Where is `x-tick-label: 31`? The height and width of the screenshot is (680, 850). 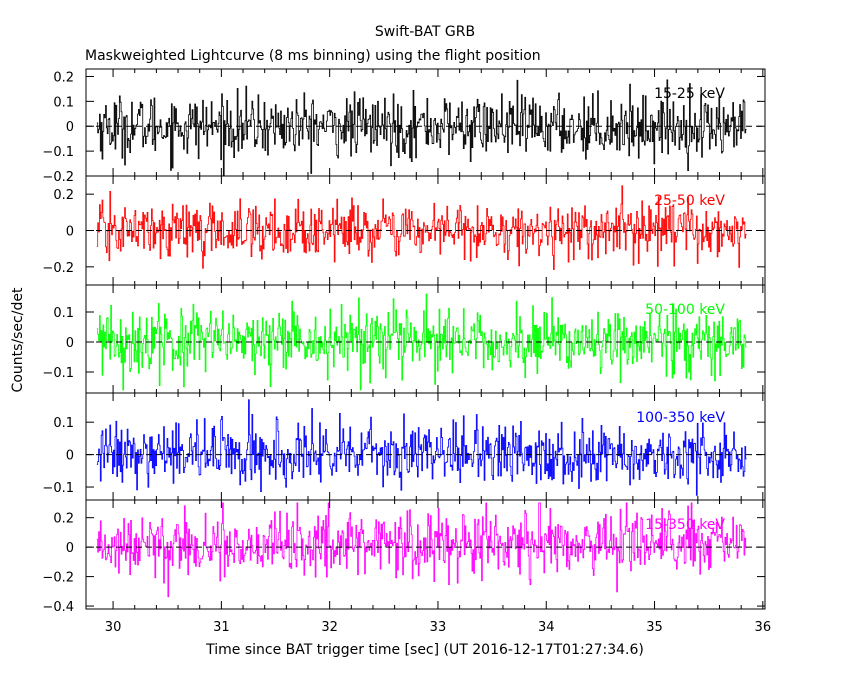
x-tick-label: 31 is located at coordinates (221, 627).